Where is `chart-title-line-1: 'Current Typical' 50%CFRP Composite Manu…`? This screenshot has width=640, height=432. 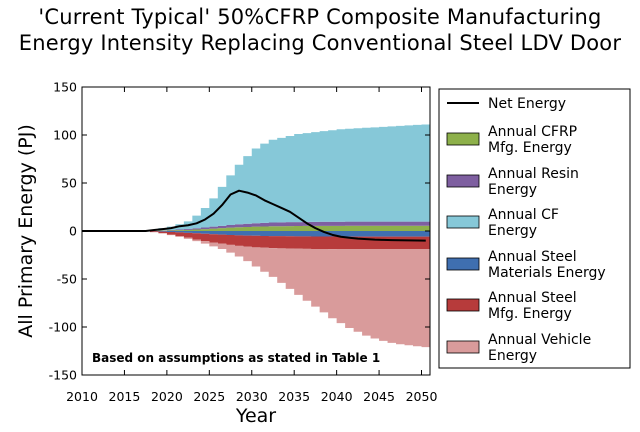 chart-title-line-1: 'Current Typical' 50%CFRP Composite Manu… is located at coordinates (320, 17).